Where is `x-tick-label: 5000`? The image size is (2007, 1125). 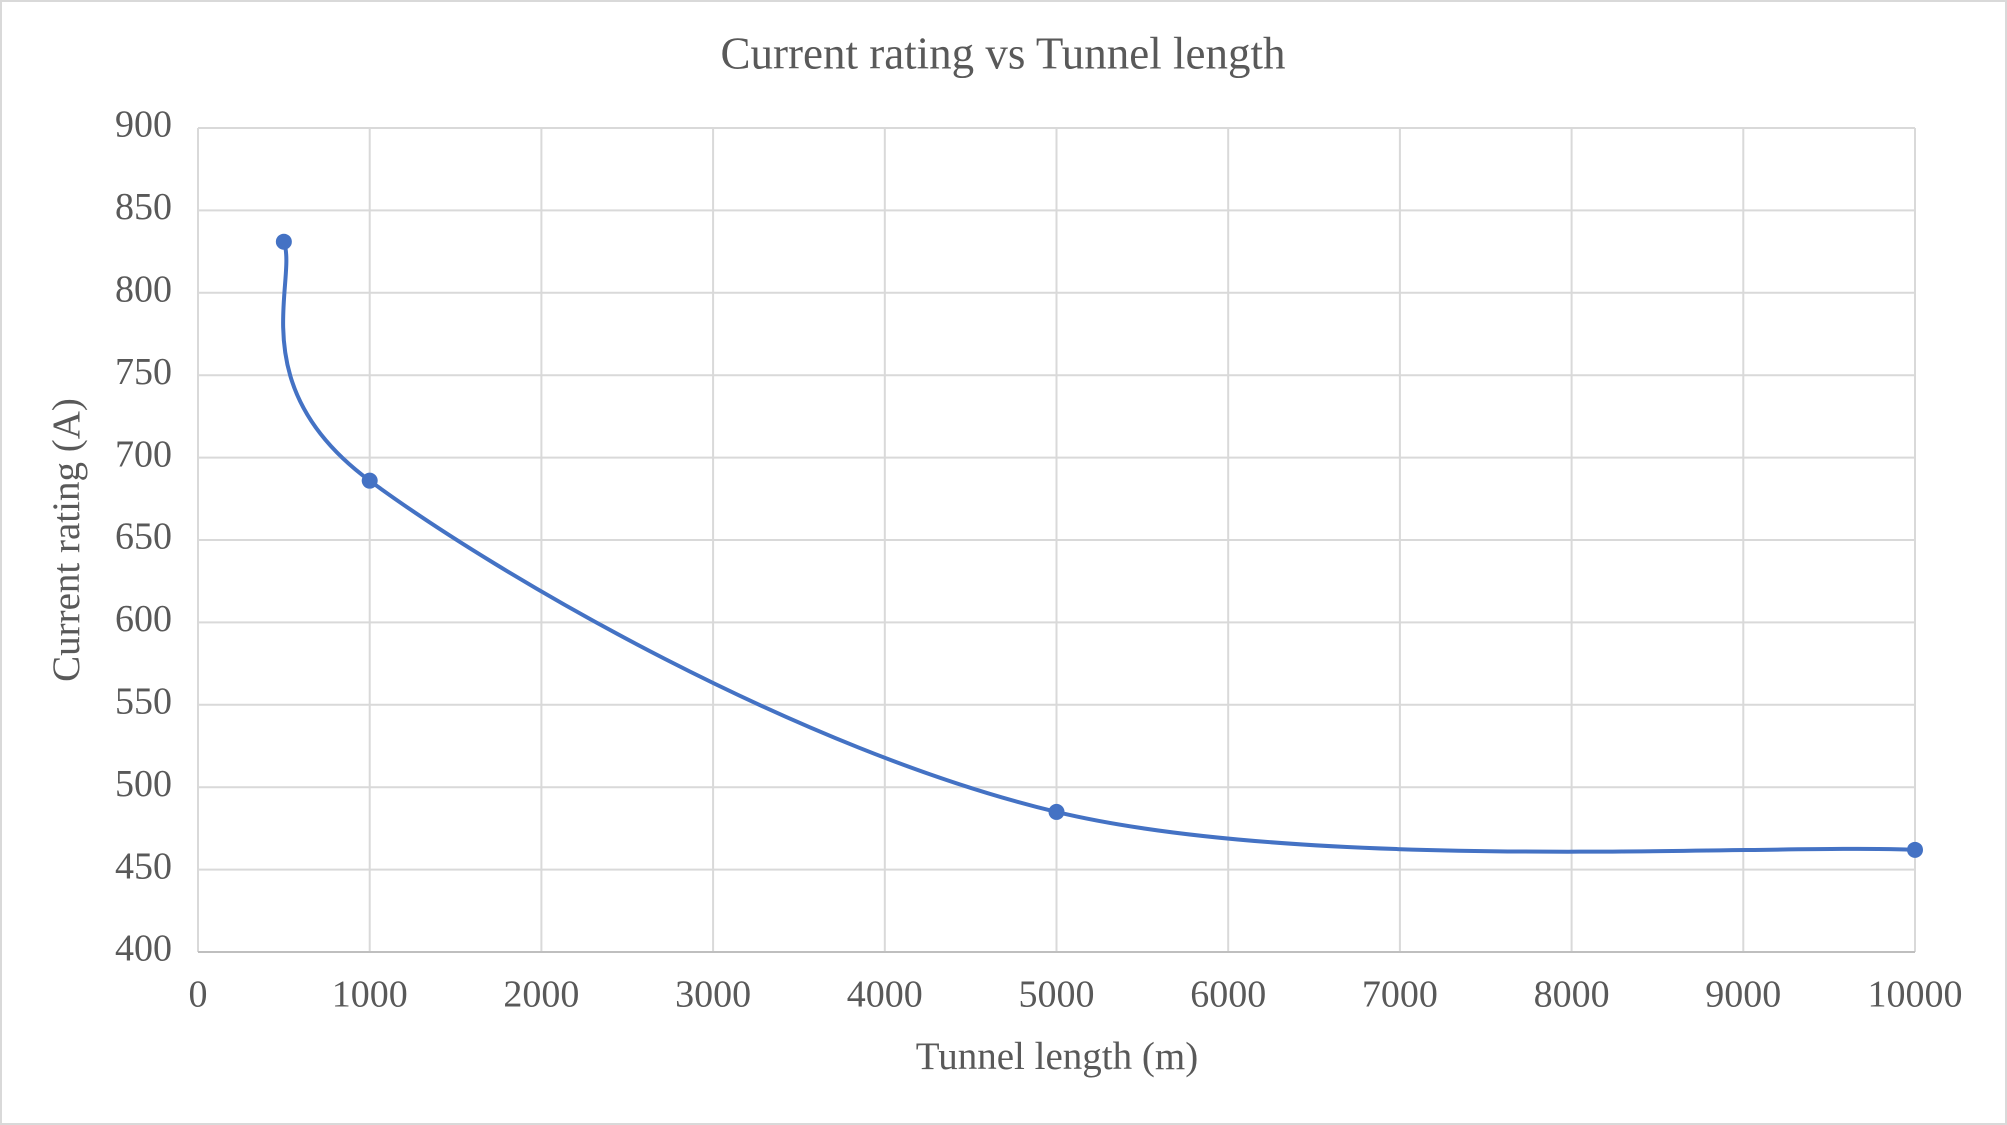 x-tick-label: 5000 is located at coordinates (1057, 995).